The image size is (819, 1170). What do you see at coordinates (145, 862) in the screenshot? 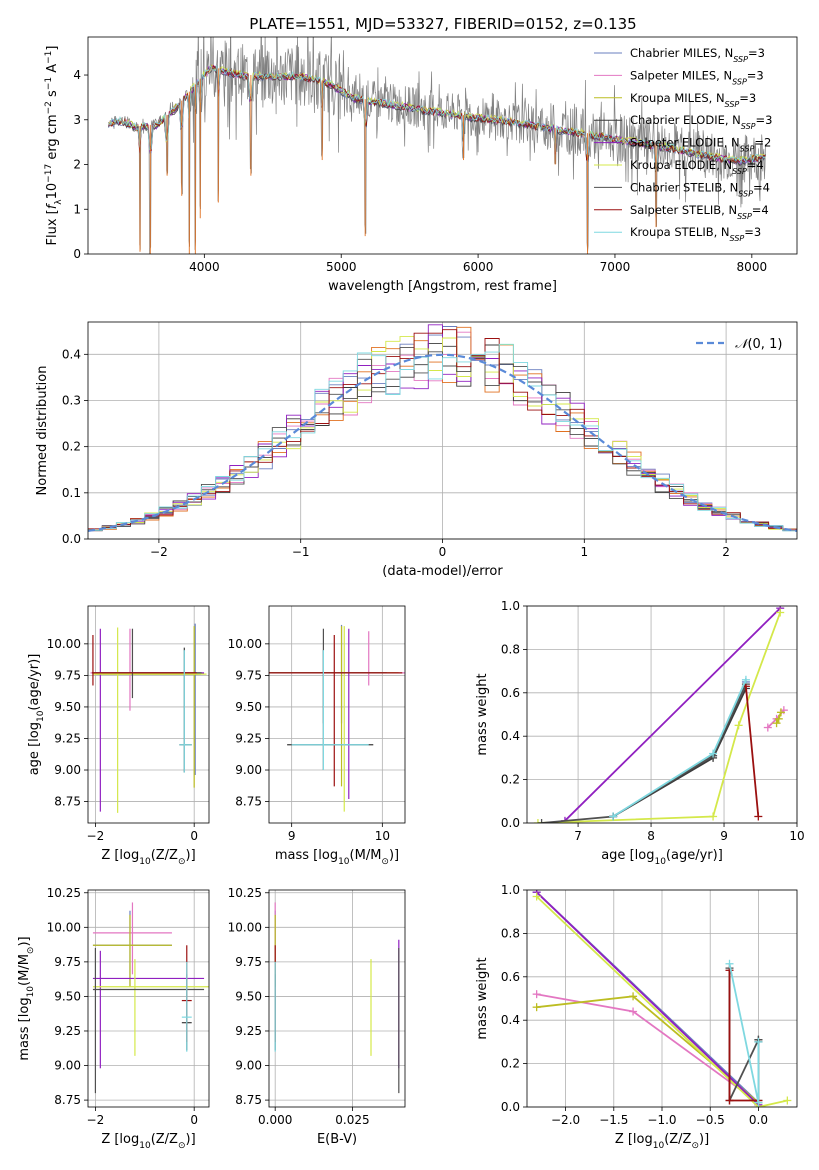
I see `x-axis-label-part: 10` at bounding box center [145, 862].